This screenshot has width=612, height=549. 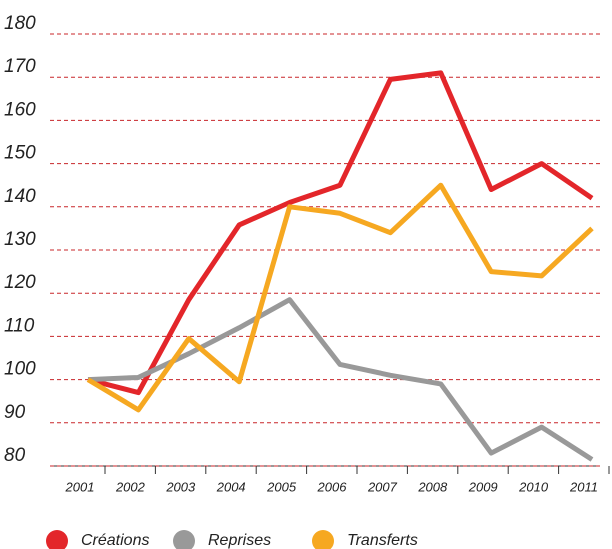 I want to click on y-tick-label: 160, so click(x=20, y=109).